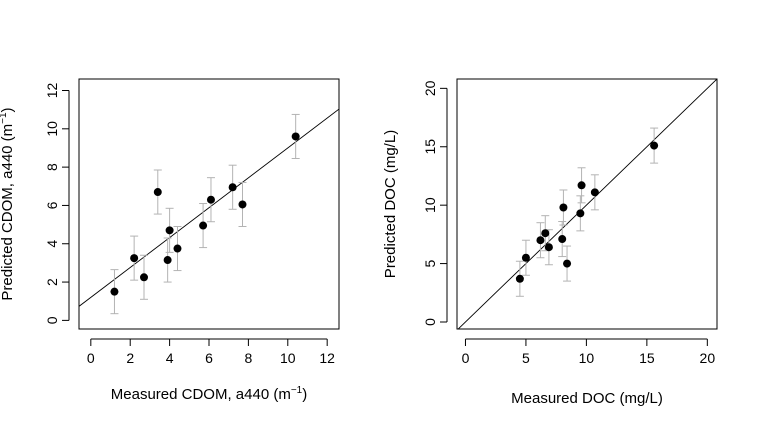 The width and height of the screenshot is (757, 428). I want to click on x-tick-label: 8, so click(248, 358).